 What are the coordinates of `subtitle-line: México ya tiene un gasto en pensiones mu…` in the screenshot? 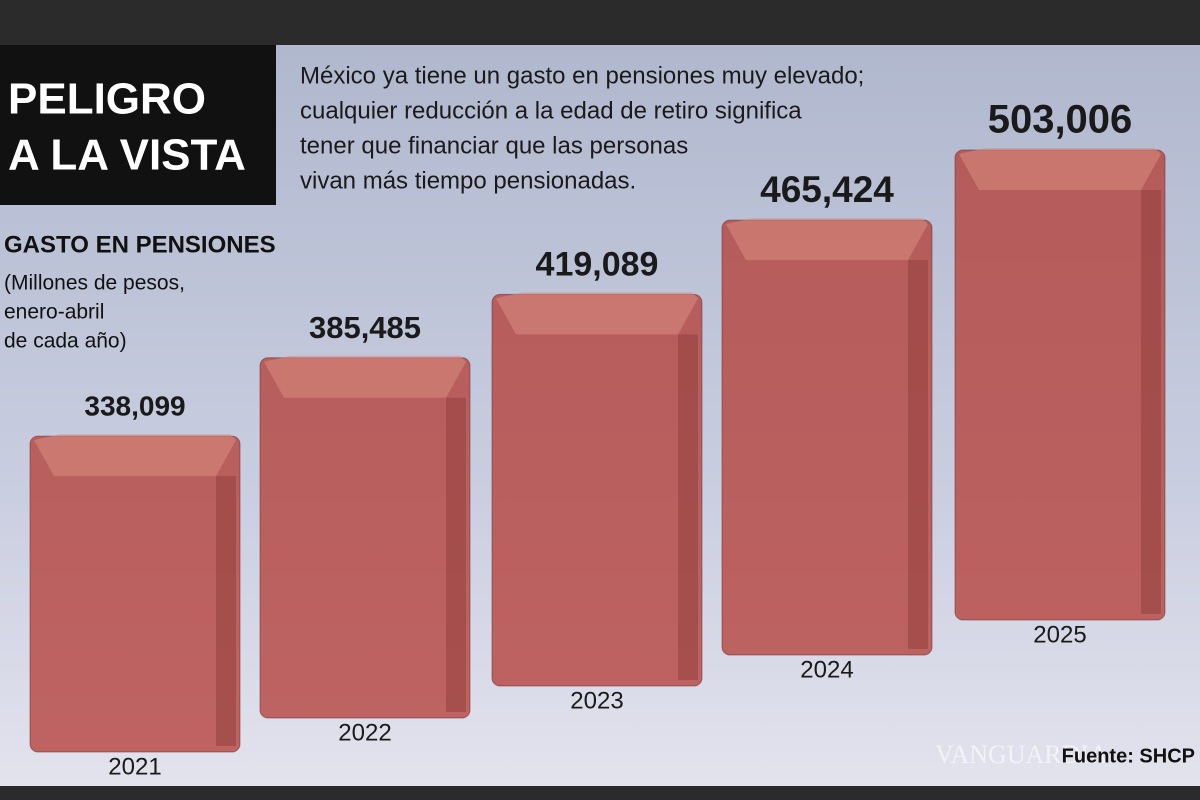 It's located at (582, 75).